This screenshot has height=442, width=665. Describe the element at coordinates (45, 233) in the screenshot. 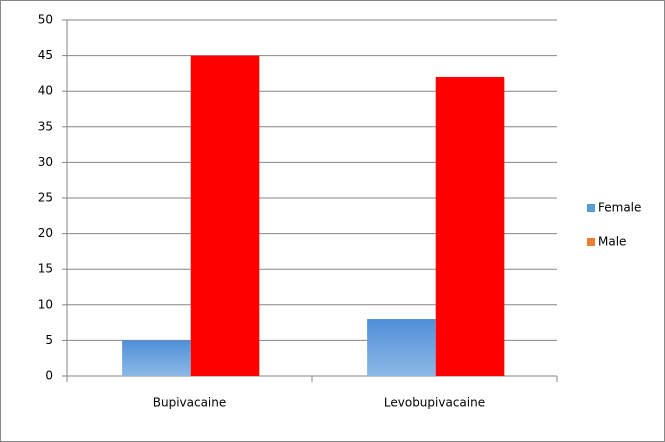

I see `y-tick-label: 20` at that location.